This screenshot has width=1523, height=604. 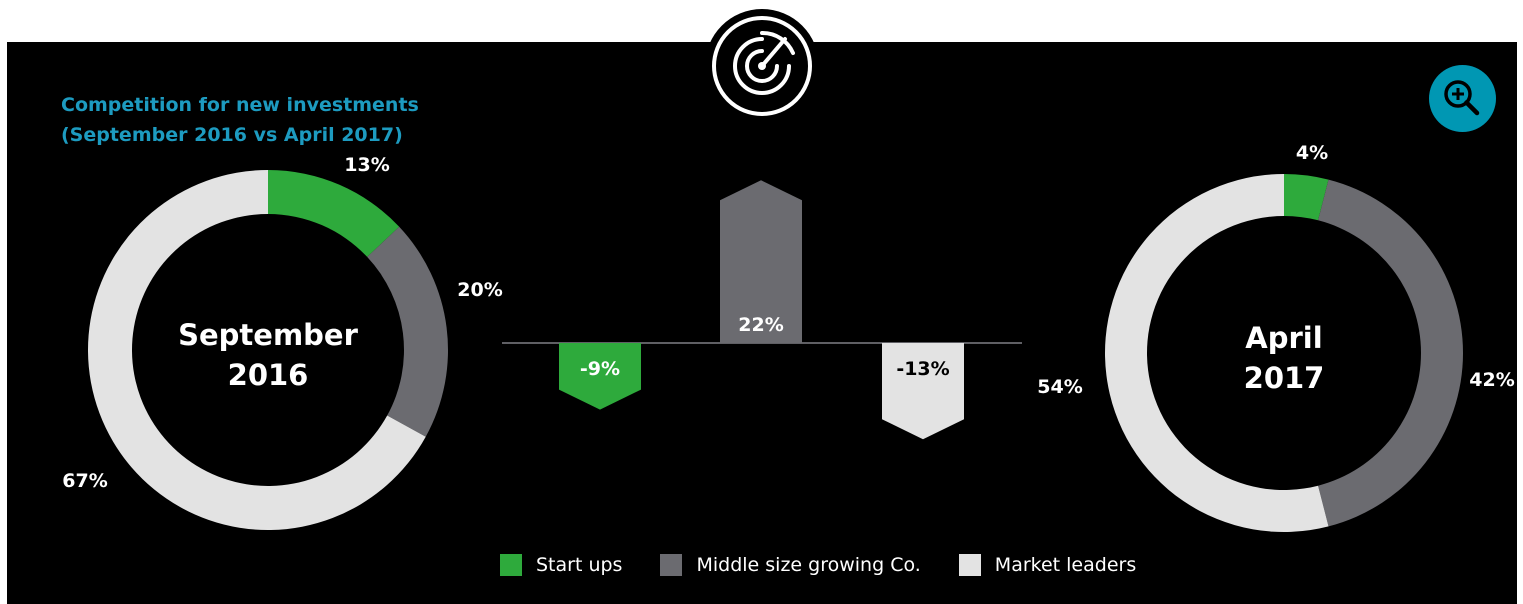 I want to click on donut-2-center-label: April, so click(x=1283, y=338).